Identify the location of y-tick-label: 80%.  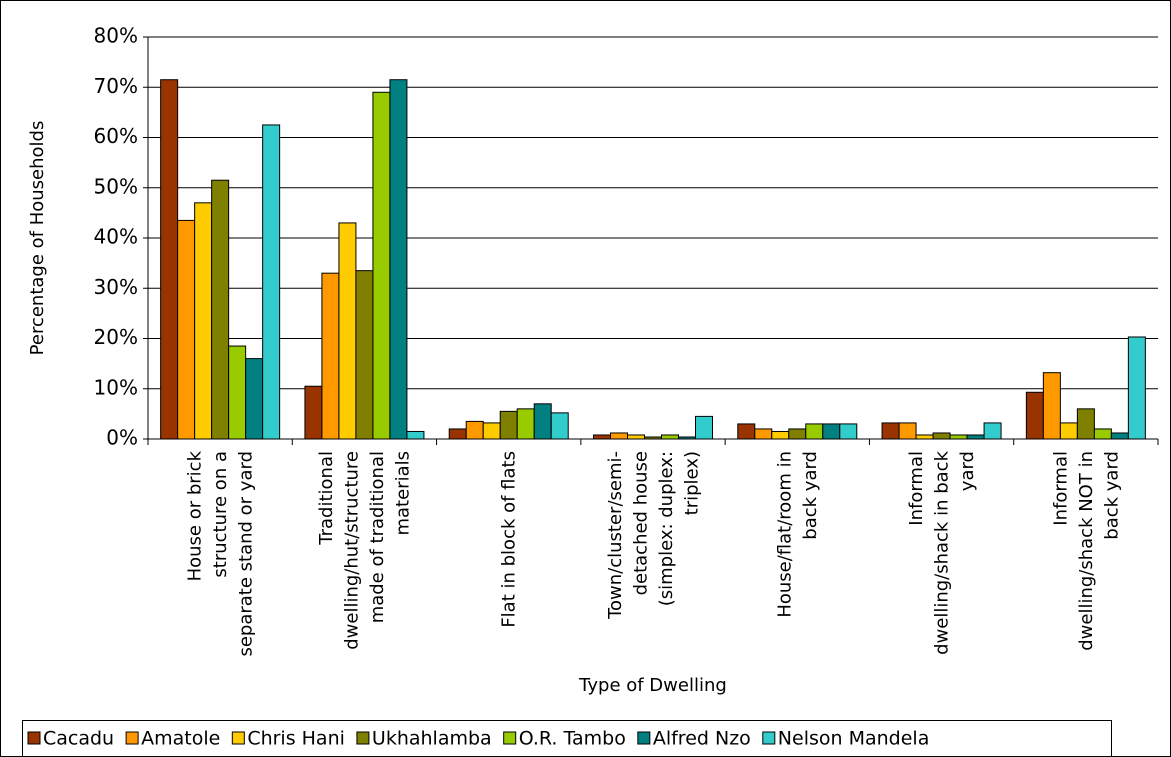
(116, 36).